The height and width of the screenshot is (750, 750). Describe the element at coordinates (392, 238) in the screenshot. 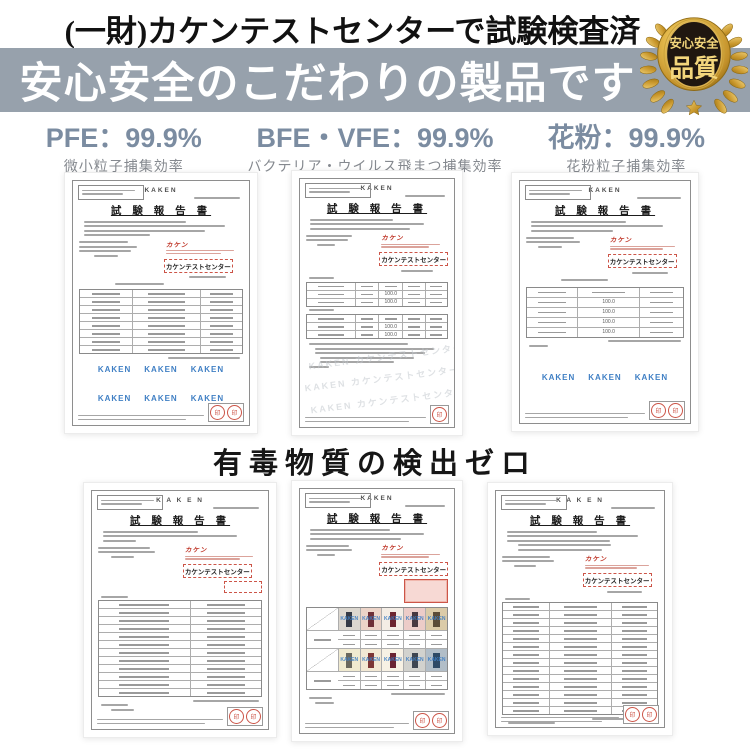

I see `kaken-logo-red: カケン` at that location.